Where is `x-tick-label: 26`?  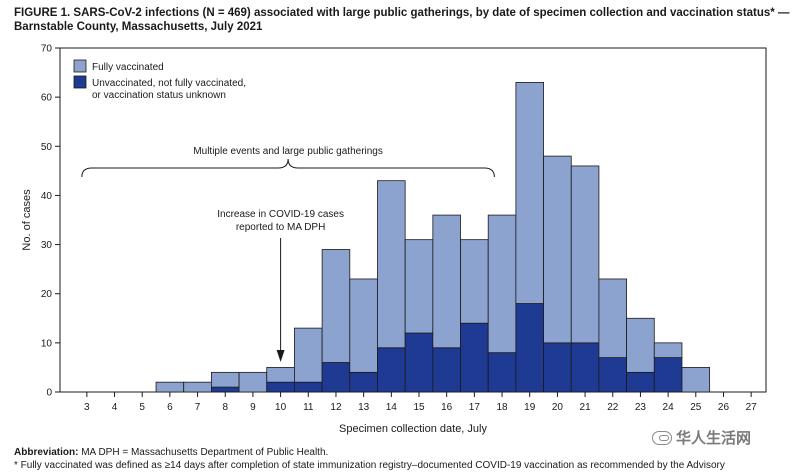
x-tick-label: 26 is located at coordinates (724, 407).